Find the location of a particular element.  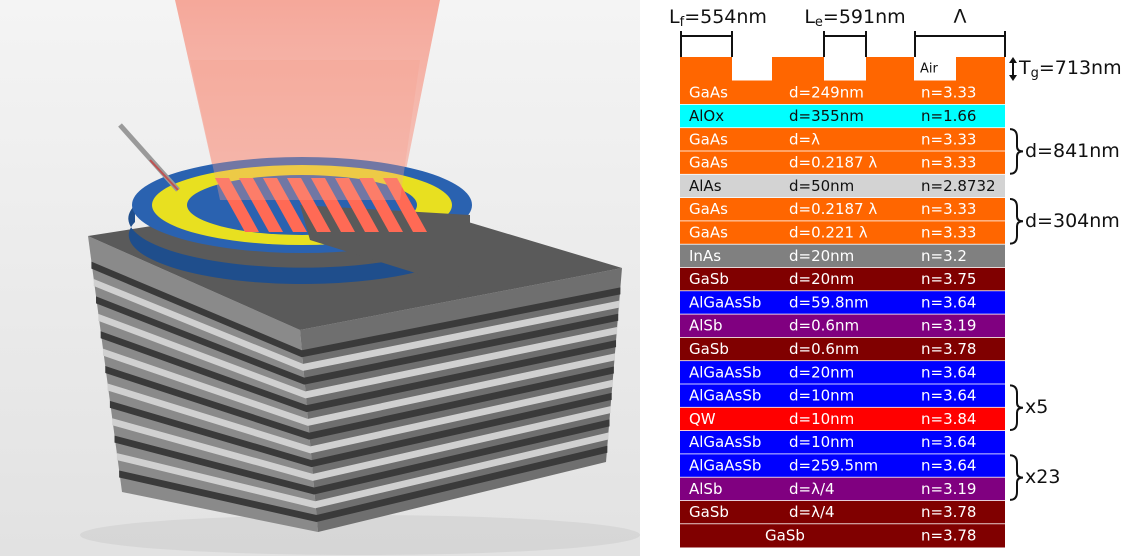

brace-label: d=304nm is located at coordinates (1072, 221).